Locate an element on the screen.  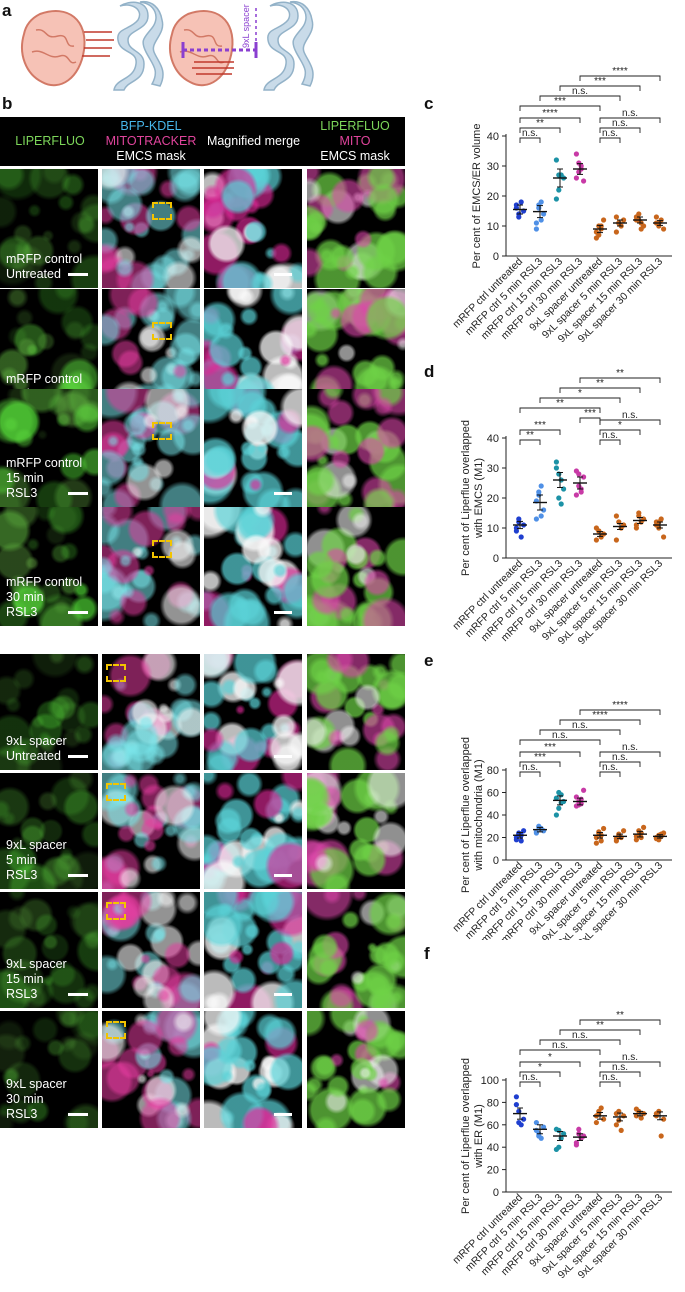
significance-label: ** is located at coordinates (620, 1015).